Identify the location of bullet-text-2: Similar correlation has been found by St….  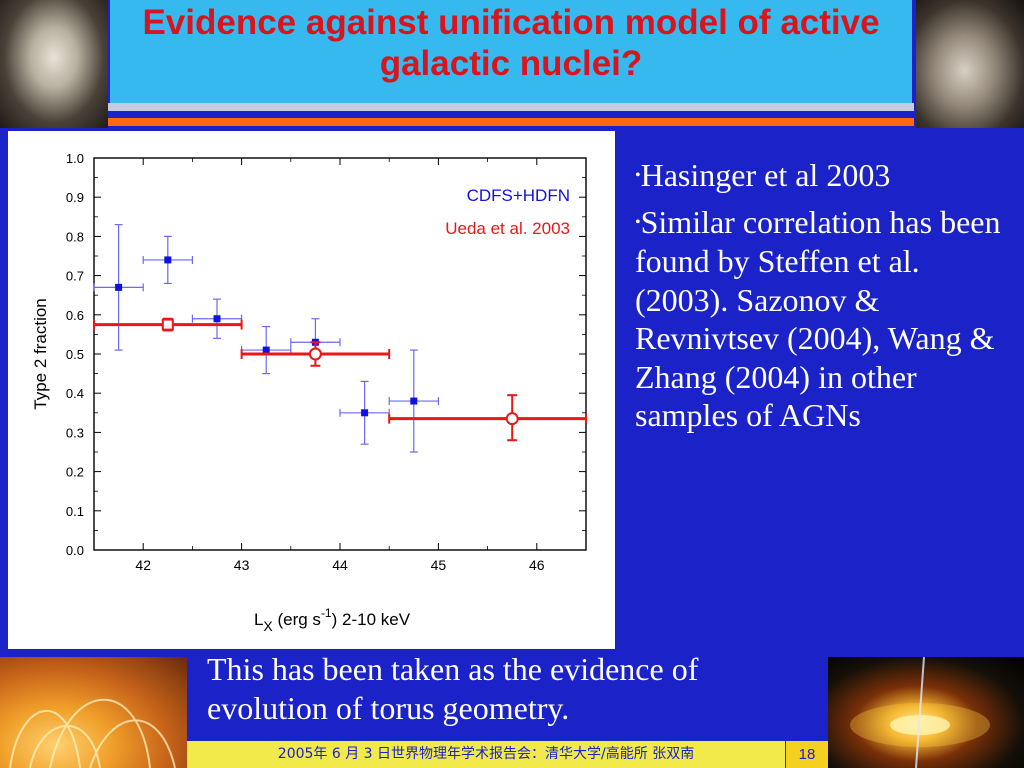
(818, 318).